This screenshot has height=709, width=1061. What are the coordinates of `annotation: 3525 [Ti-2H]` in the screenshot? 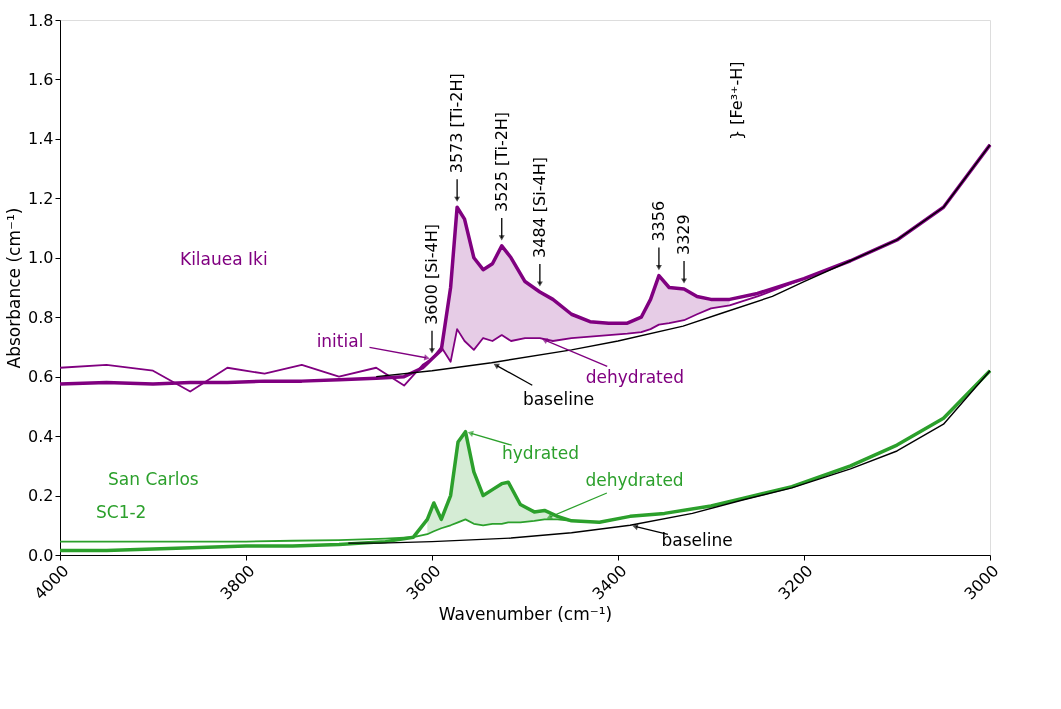 It's located at (501, 161).